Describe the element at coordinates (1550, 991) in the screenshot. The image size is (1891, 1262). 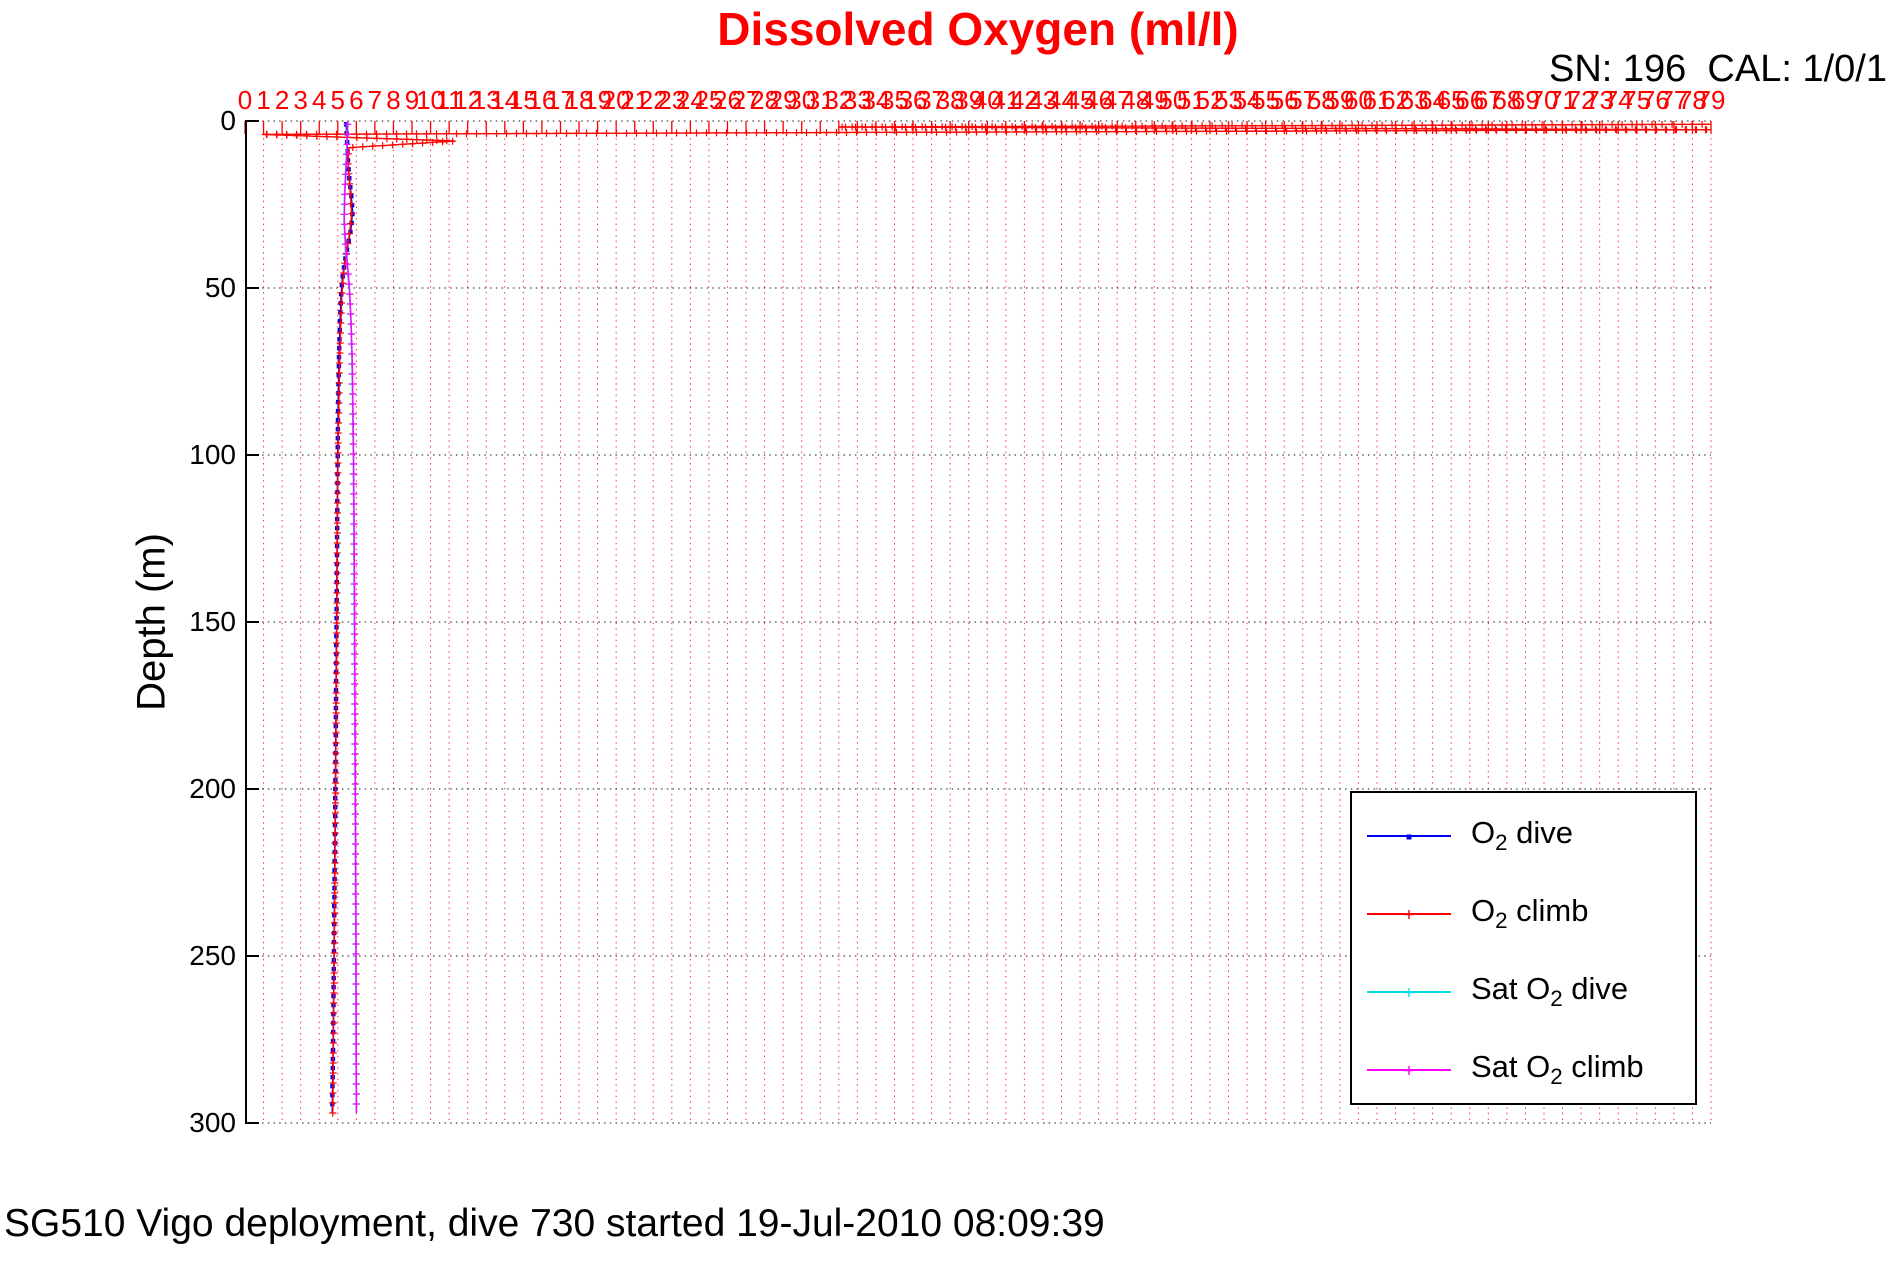
I see `legend-label: Sat O2 dive` at that location.